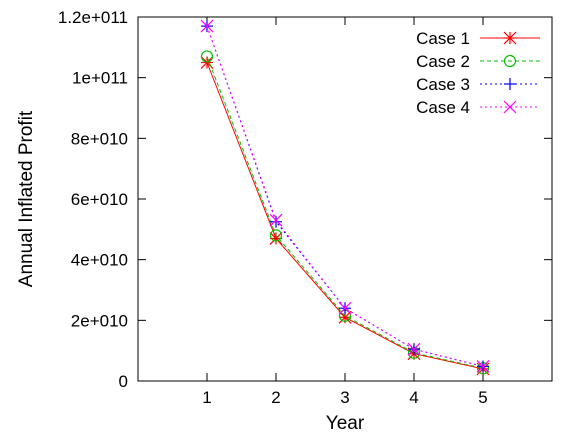  Describe the element at coordinates (443, 61) in the screenshot. I see `legend-label-case-2: Case 2` at that location.